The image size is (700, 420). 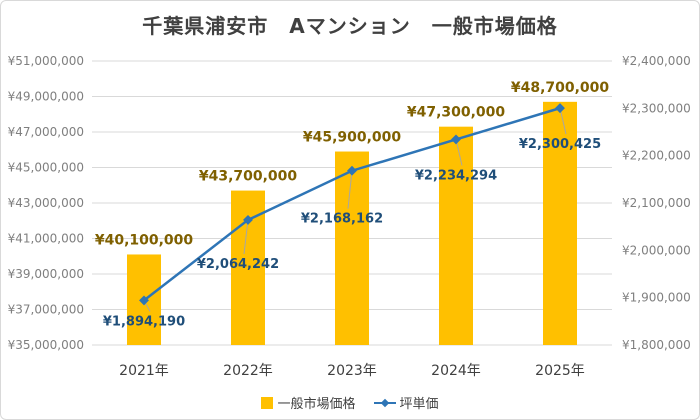 I want to click on legend-item-market-price: 一般市場価格, so click(x=308, y=402).